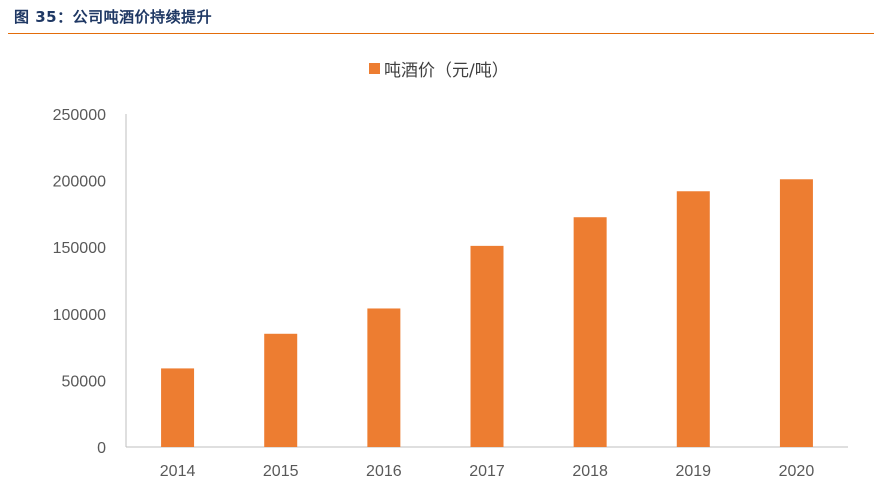  I want to click on x-axis: 2014 2015 2016 2017 2018 2019 2020, so click(487, 463).